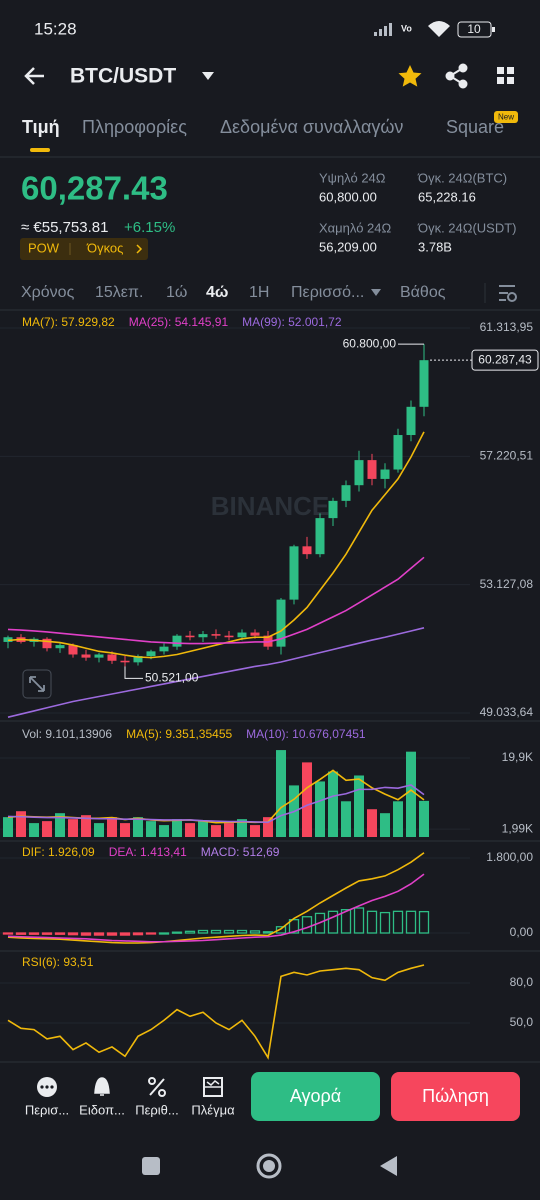  Describe the element at coordinates (505, 360) in the screenshot. I see `price-tag` at that location.